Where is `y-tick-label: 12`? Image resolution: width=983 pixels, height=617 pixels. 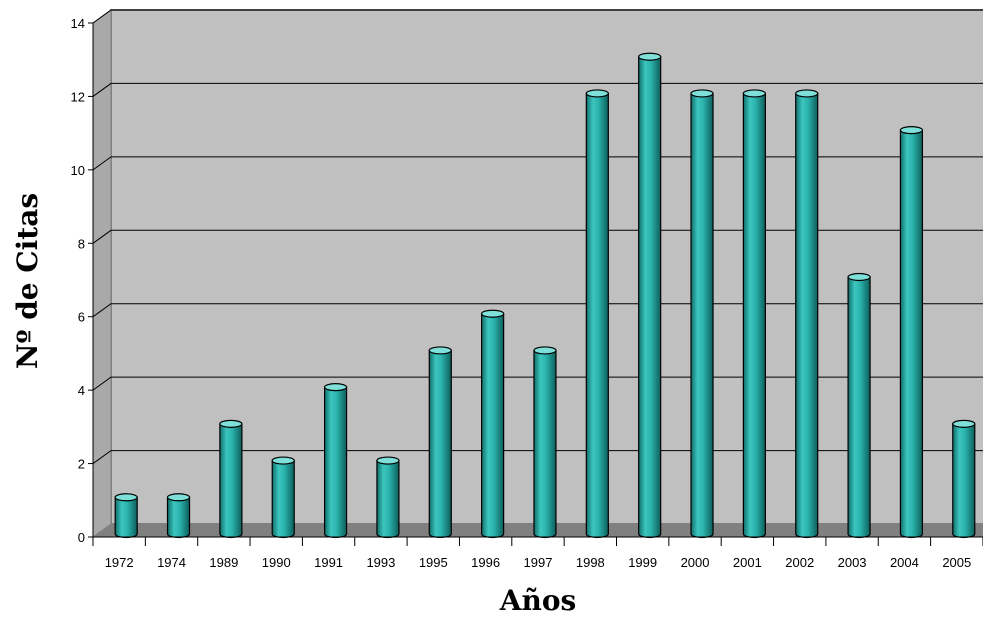 y-tick-label: 12 is located at coordinates (78, 96).